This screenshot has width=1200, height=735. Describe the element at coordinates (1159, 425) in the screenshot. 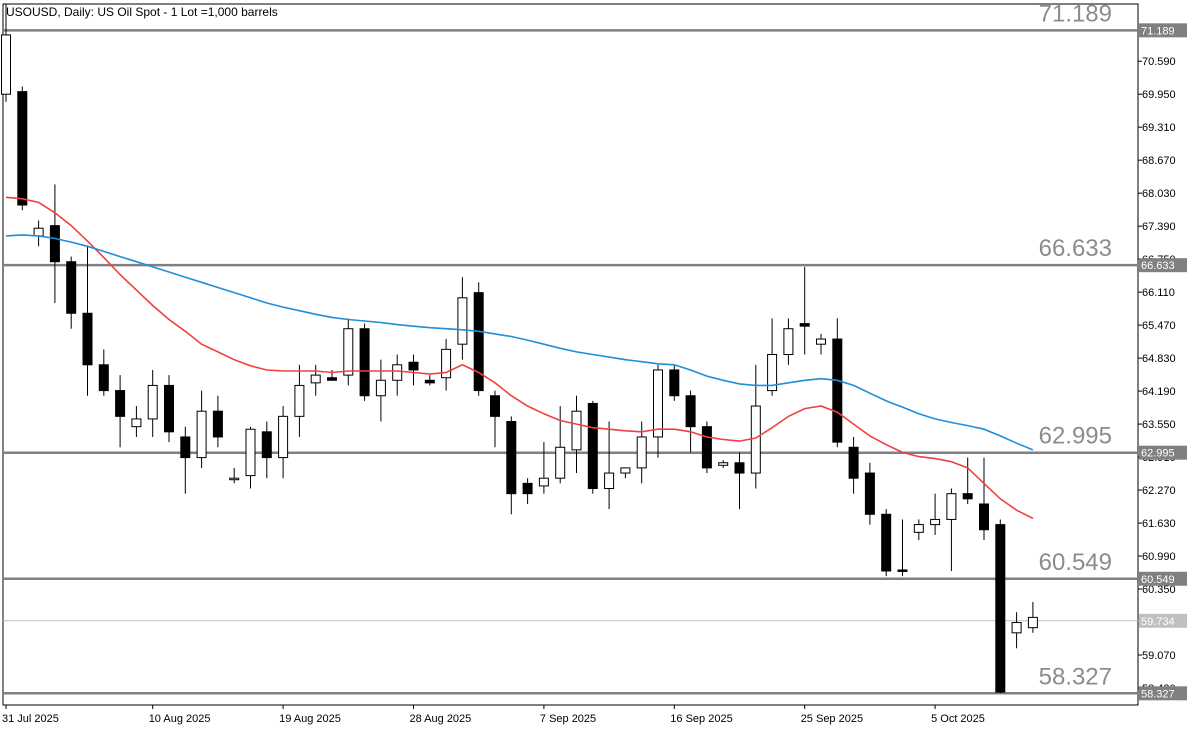

I see `price-tick-label: 63.550` at that location.